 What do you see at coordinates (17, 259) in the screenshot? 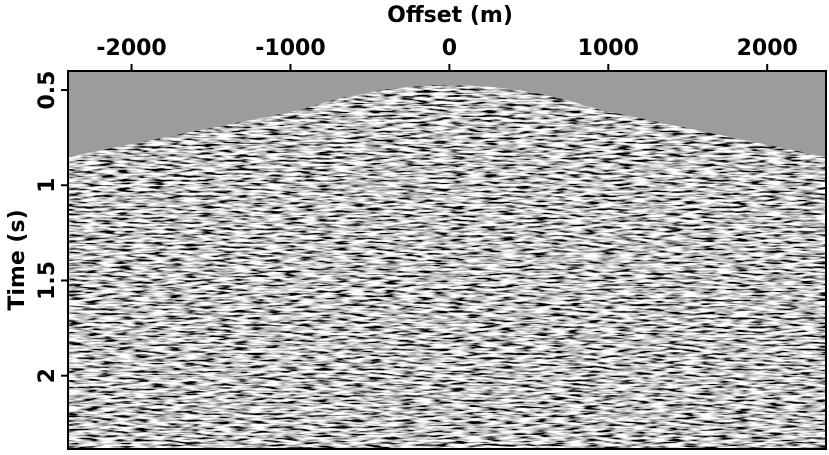
I see `y-axis-label: Time (s)` at bounding box center [17, 259].